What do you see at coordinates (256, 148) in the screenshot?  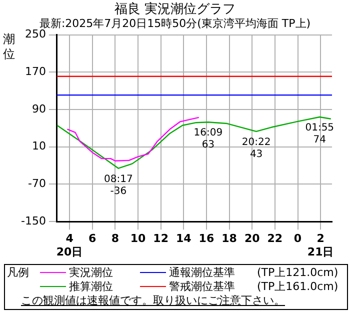 I see `annotation: 20:22 43` at bounding box center [256, 148].